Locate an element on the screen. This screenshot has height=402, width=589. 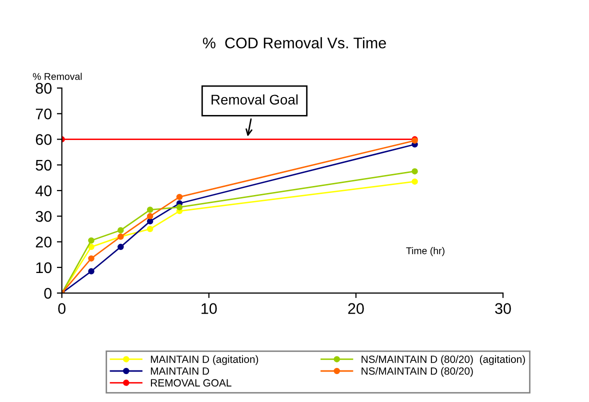
y-tick-label: 30 is located at coordinates (44, 216).